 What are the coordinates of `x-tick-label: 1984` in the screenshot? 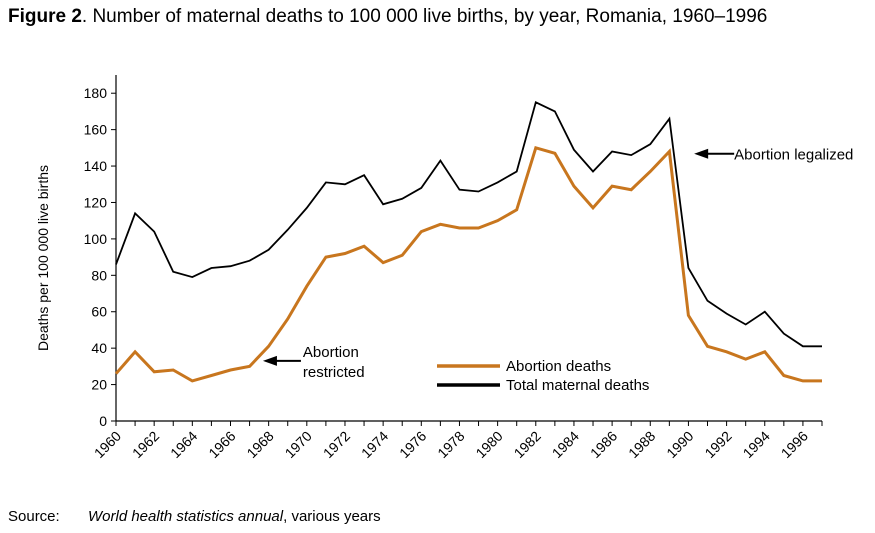 It's located at (565, 444).